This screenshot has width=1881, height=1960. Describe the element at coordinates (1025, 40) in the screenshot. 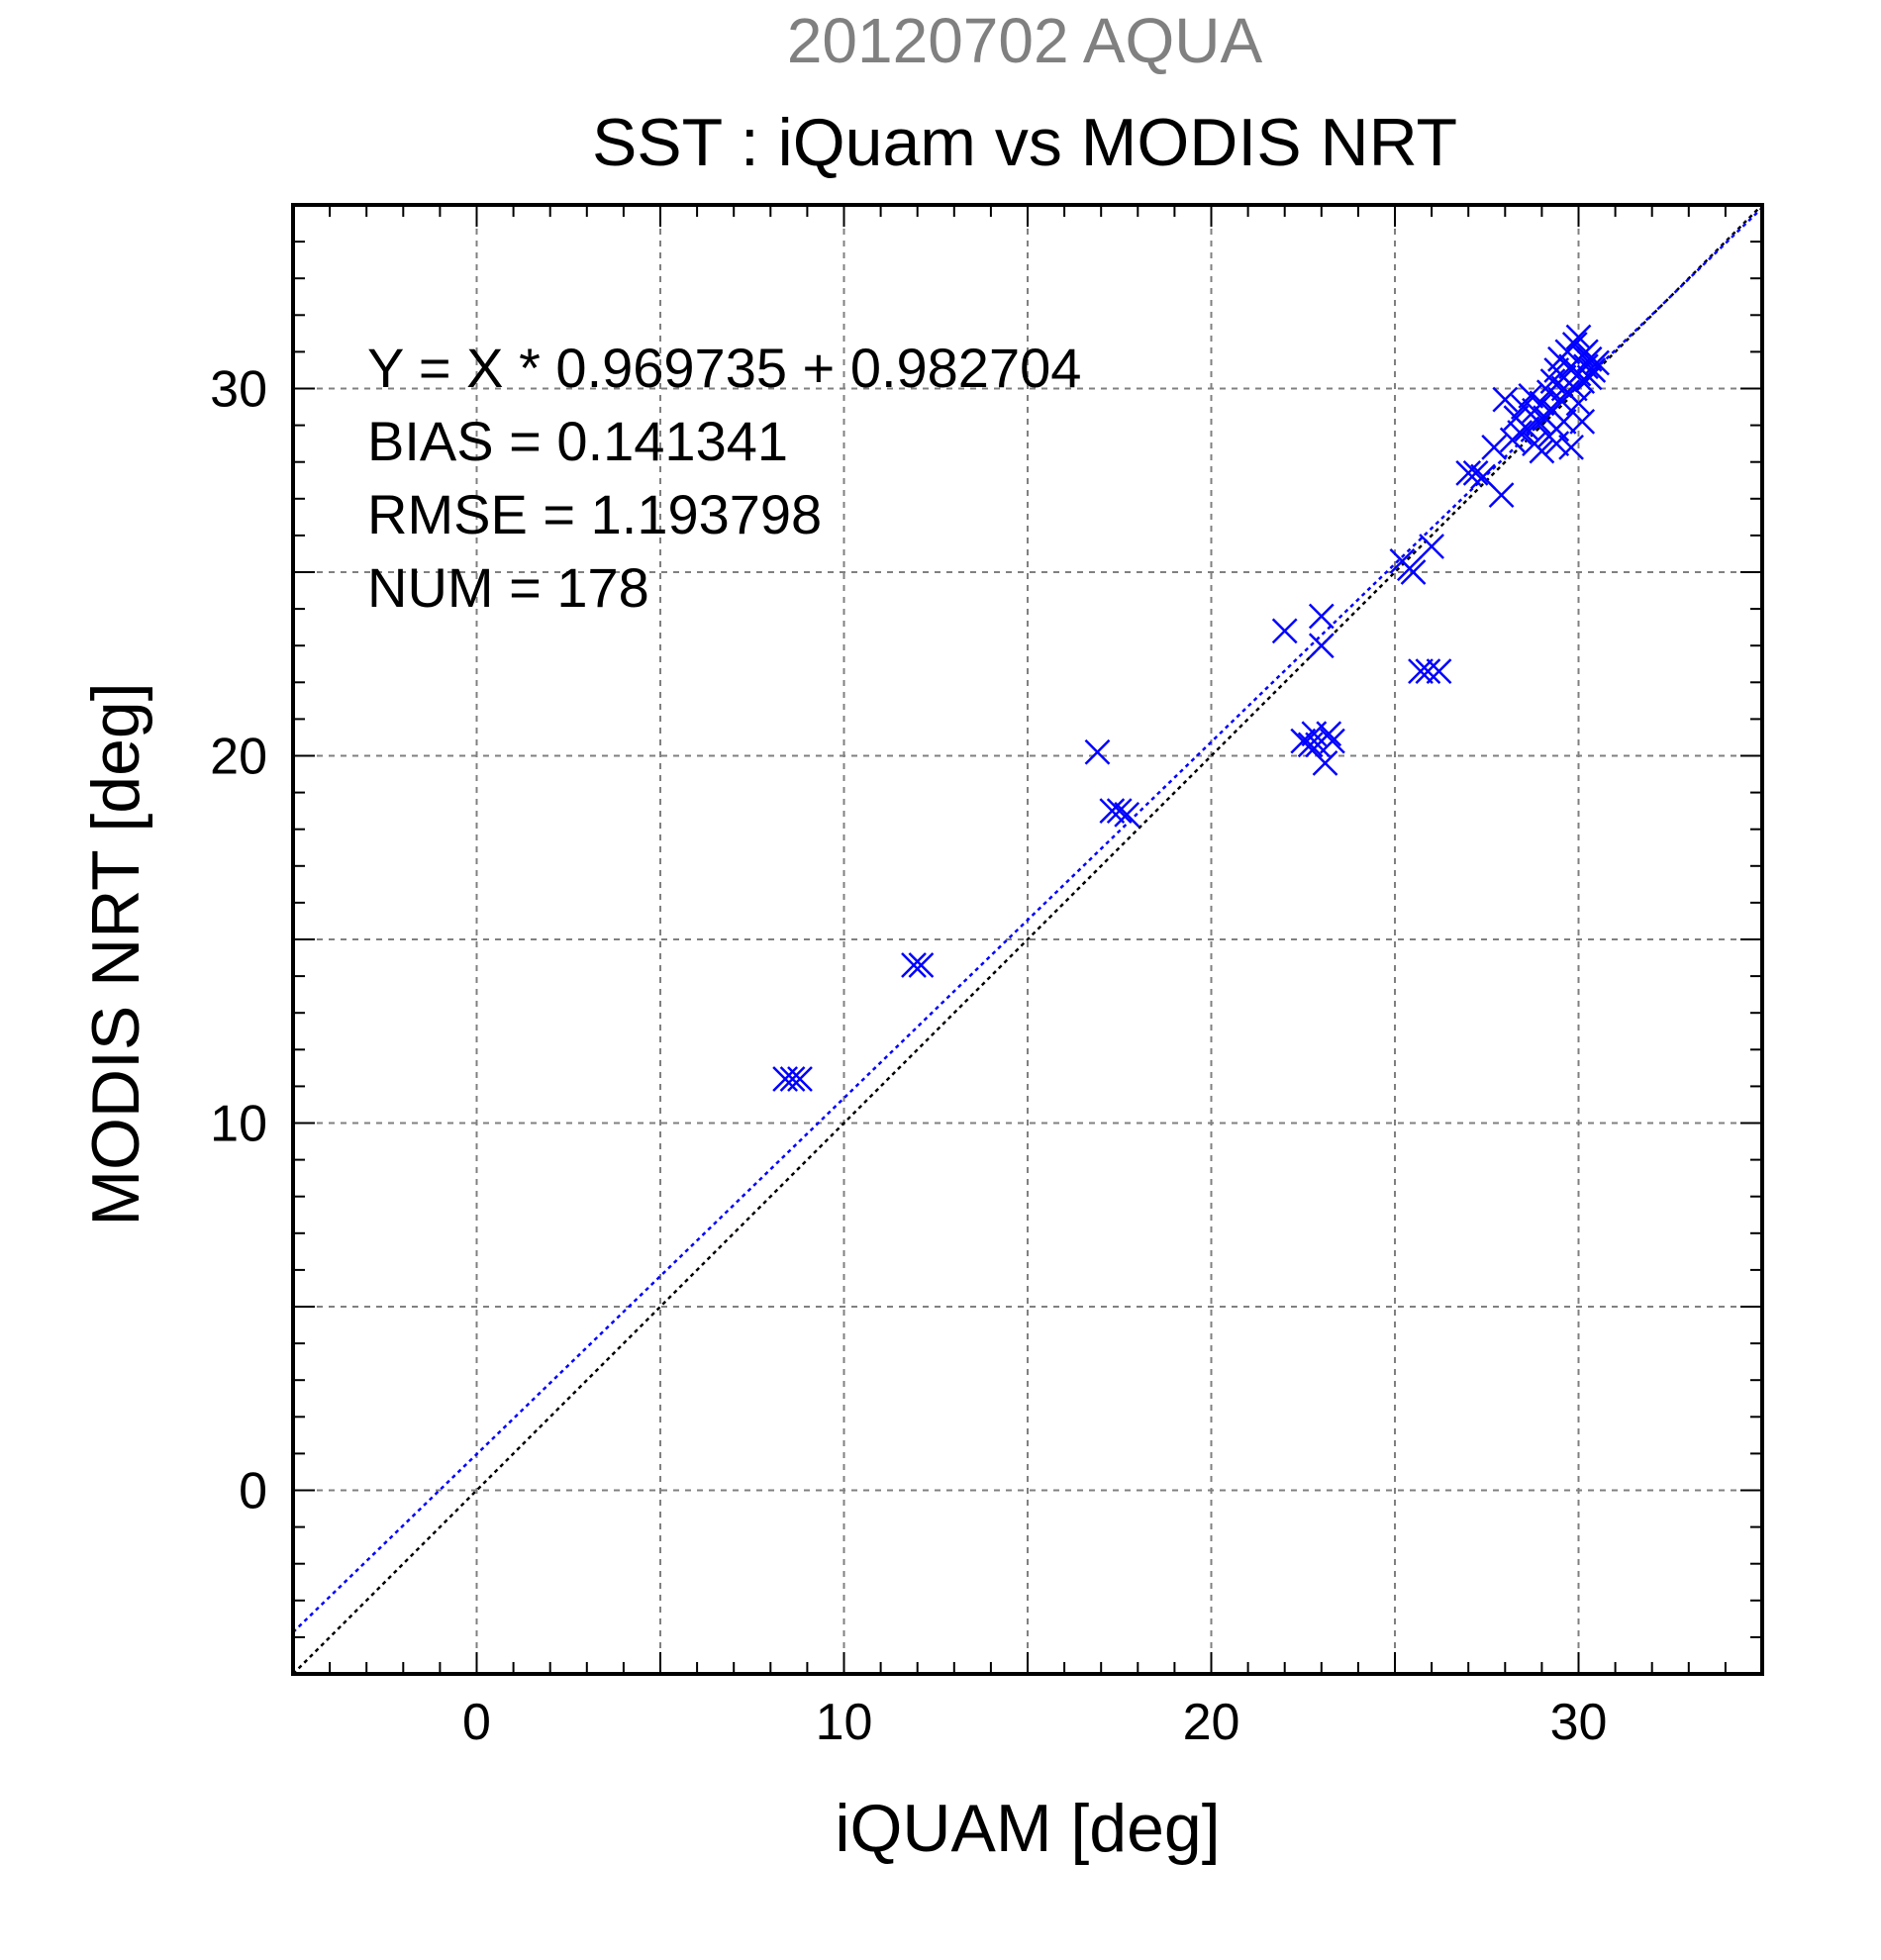

I see `chart-supertitle: 20120702 AQUA` at that location.